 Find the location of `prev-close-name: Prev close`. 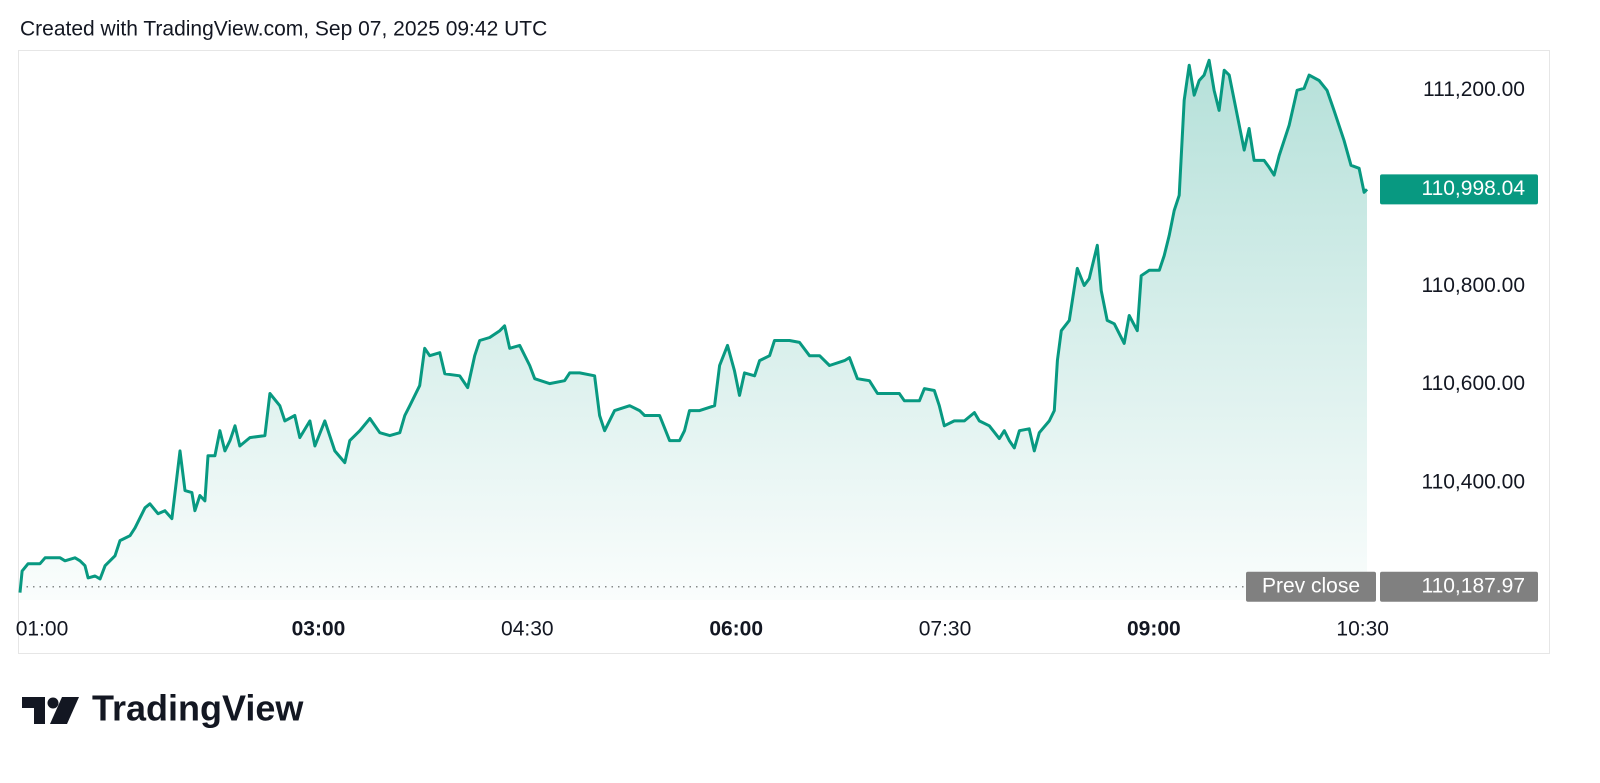

prev-close-name: Prev close is located at coordinates (1311, 585).